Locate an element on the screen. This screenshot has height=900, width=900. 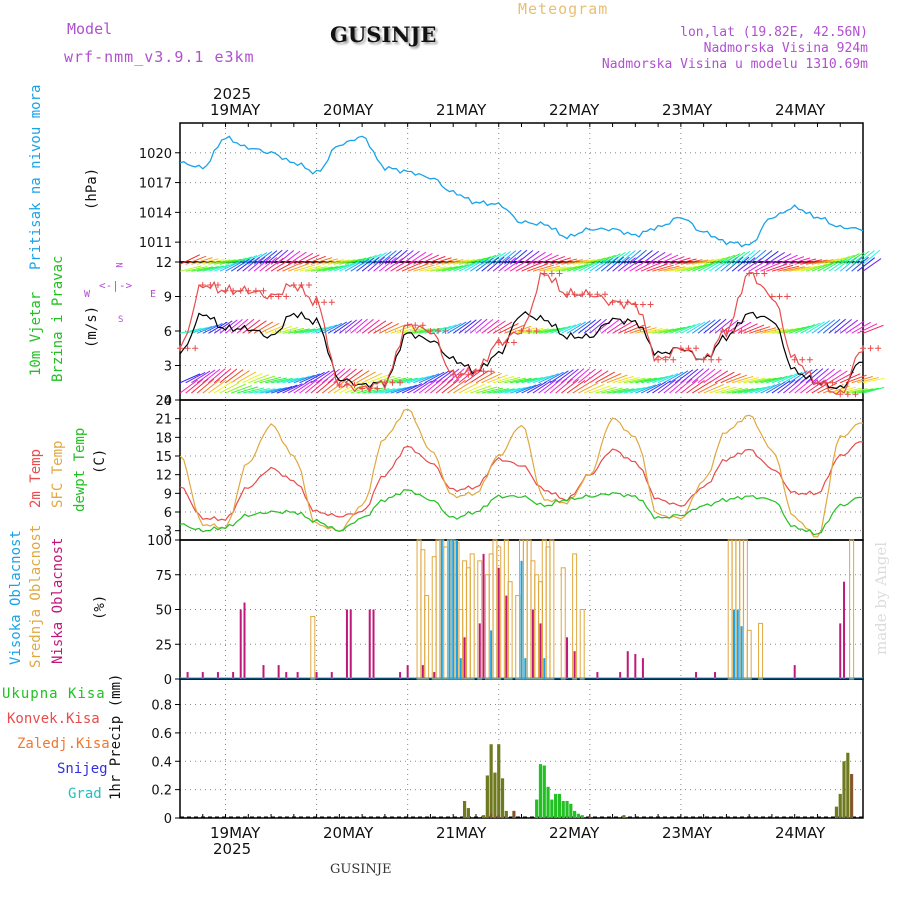
y-tick-label: 1014 is located at coordinates (155, 213).